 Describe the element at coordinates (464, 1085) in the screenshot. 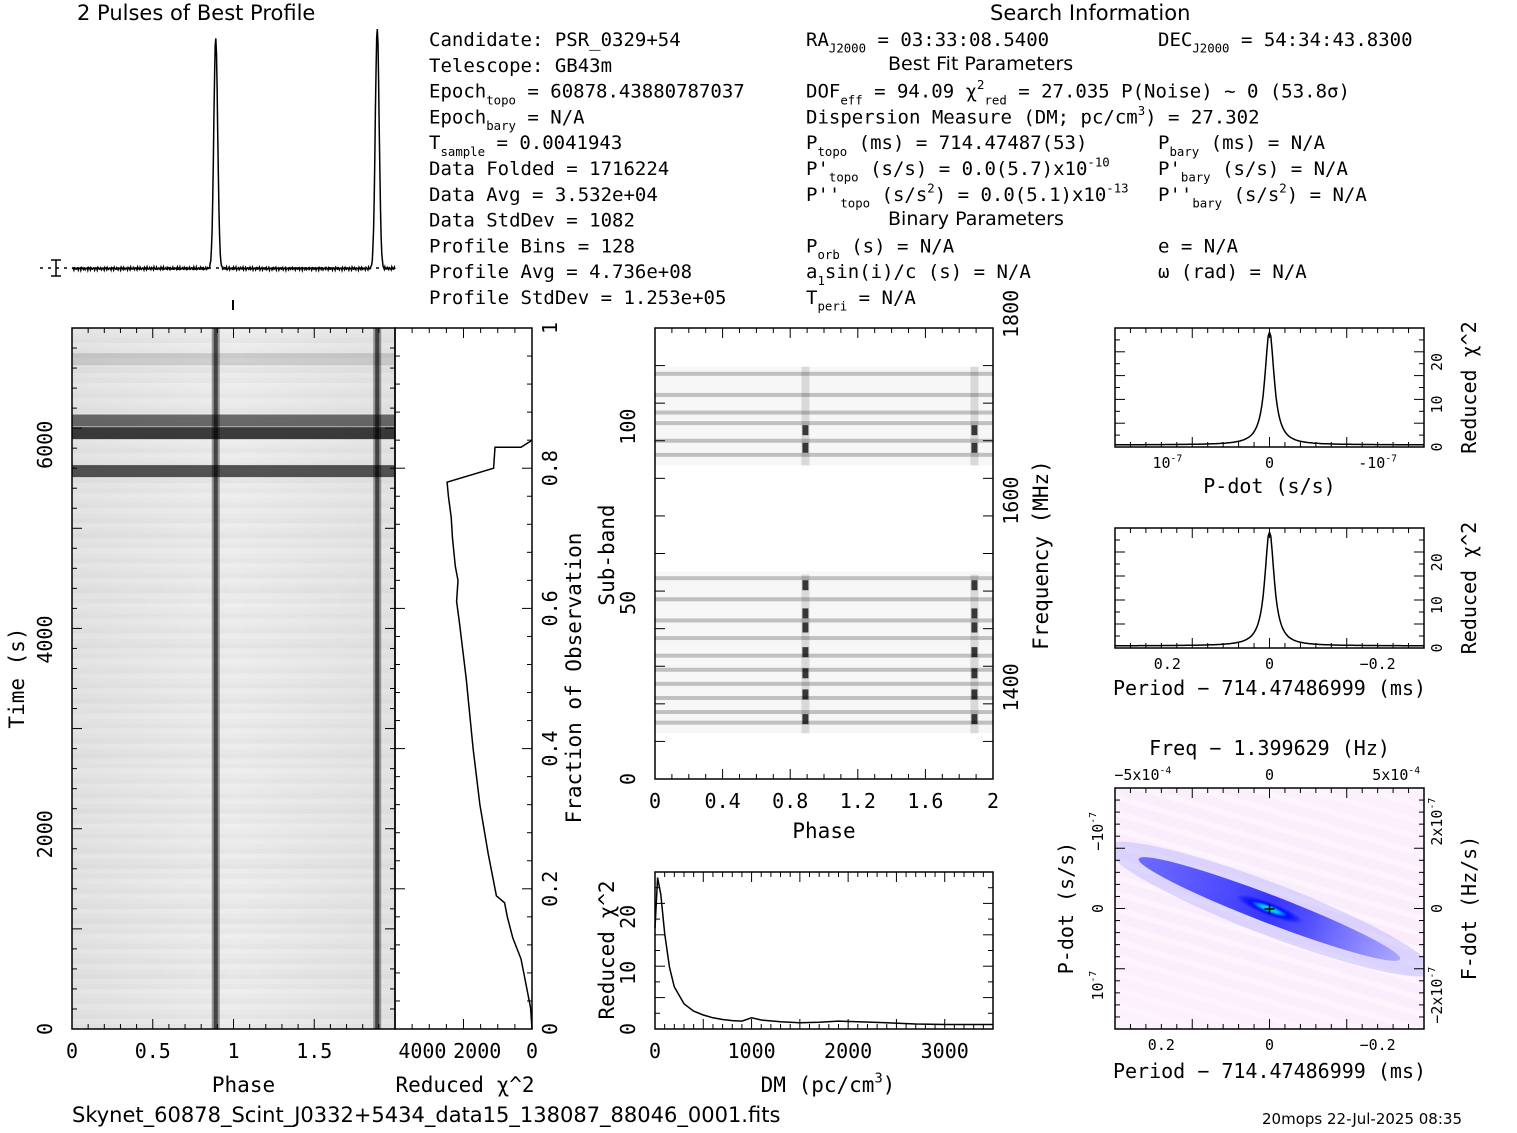

I see `chi-time-x-label: Reduced χ^2` at that location.